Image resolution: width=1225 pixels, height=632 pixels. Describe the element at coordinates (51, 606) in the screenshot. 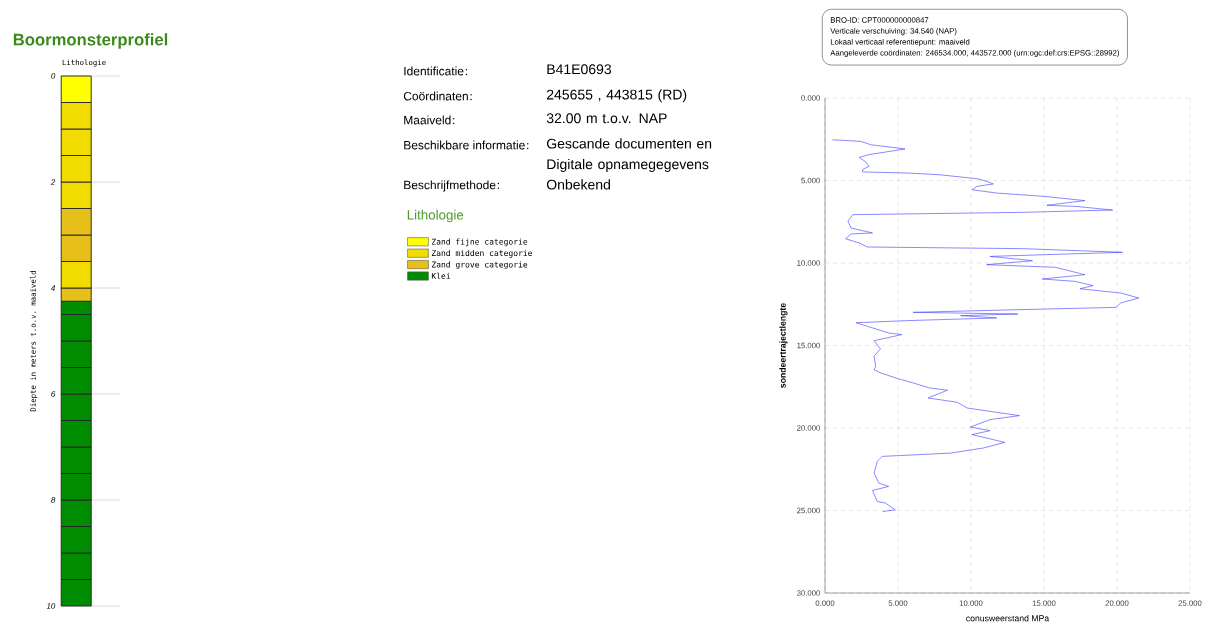

I see `y-tick-label: 10` at that location.